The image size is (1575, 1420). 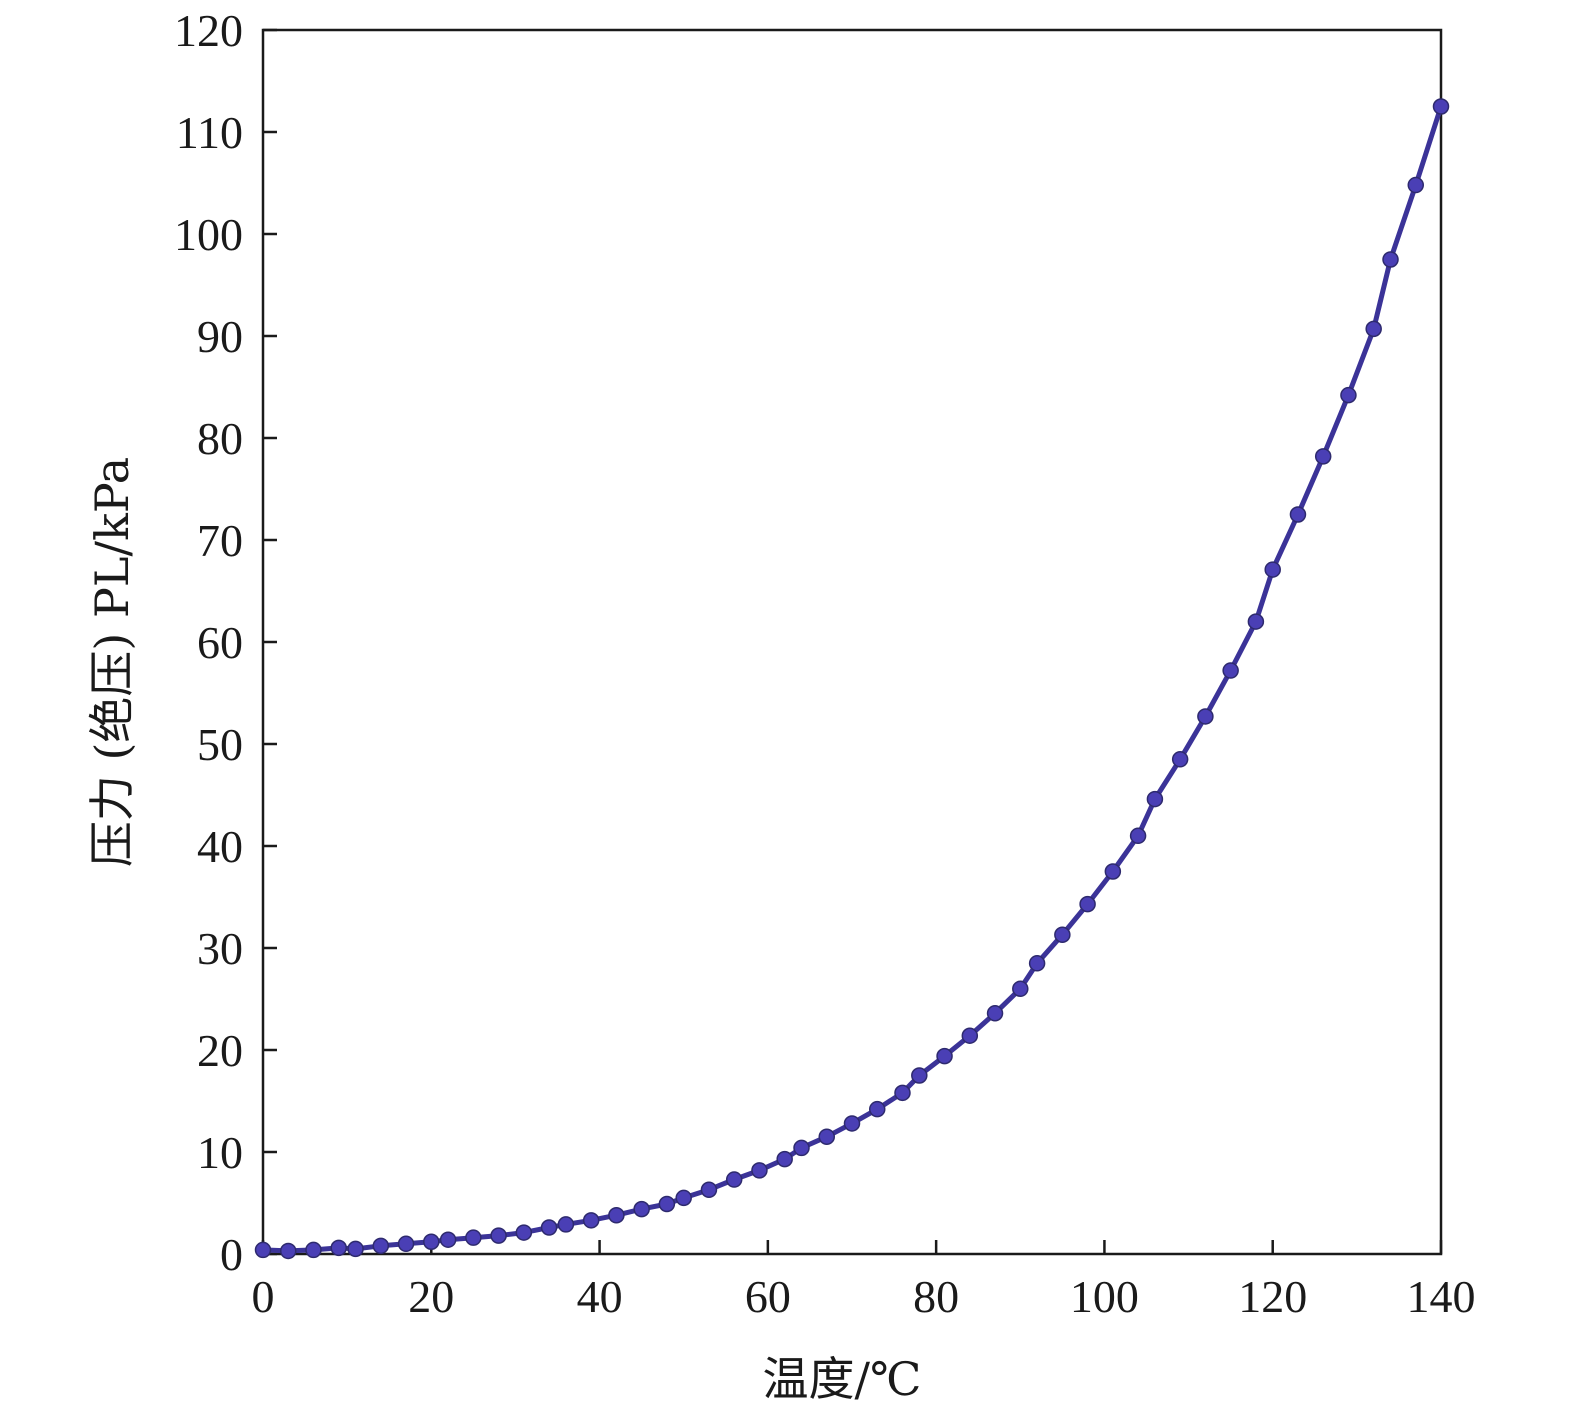 I want to click on x-tick-label: 60, so click(x=768, y=1296).